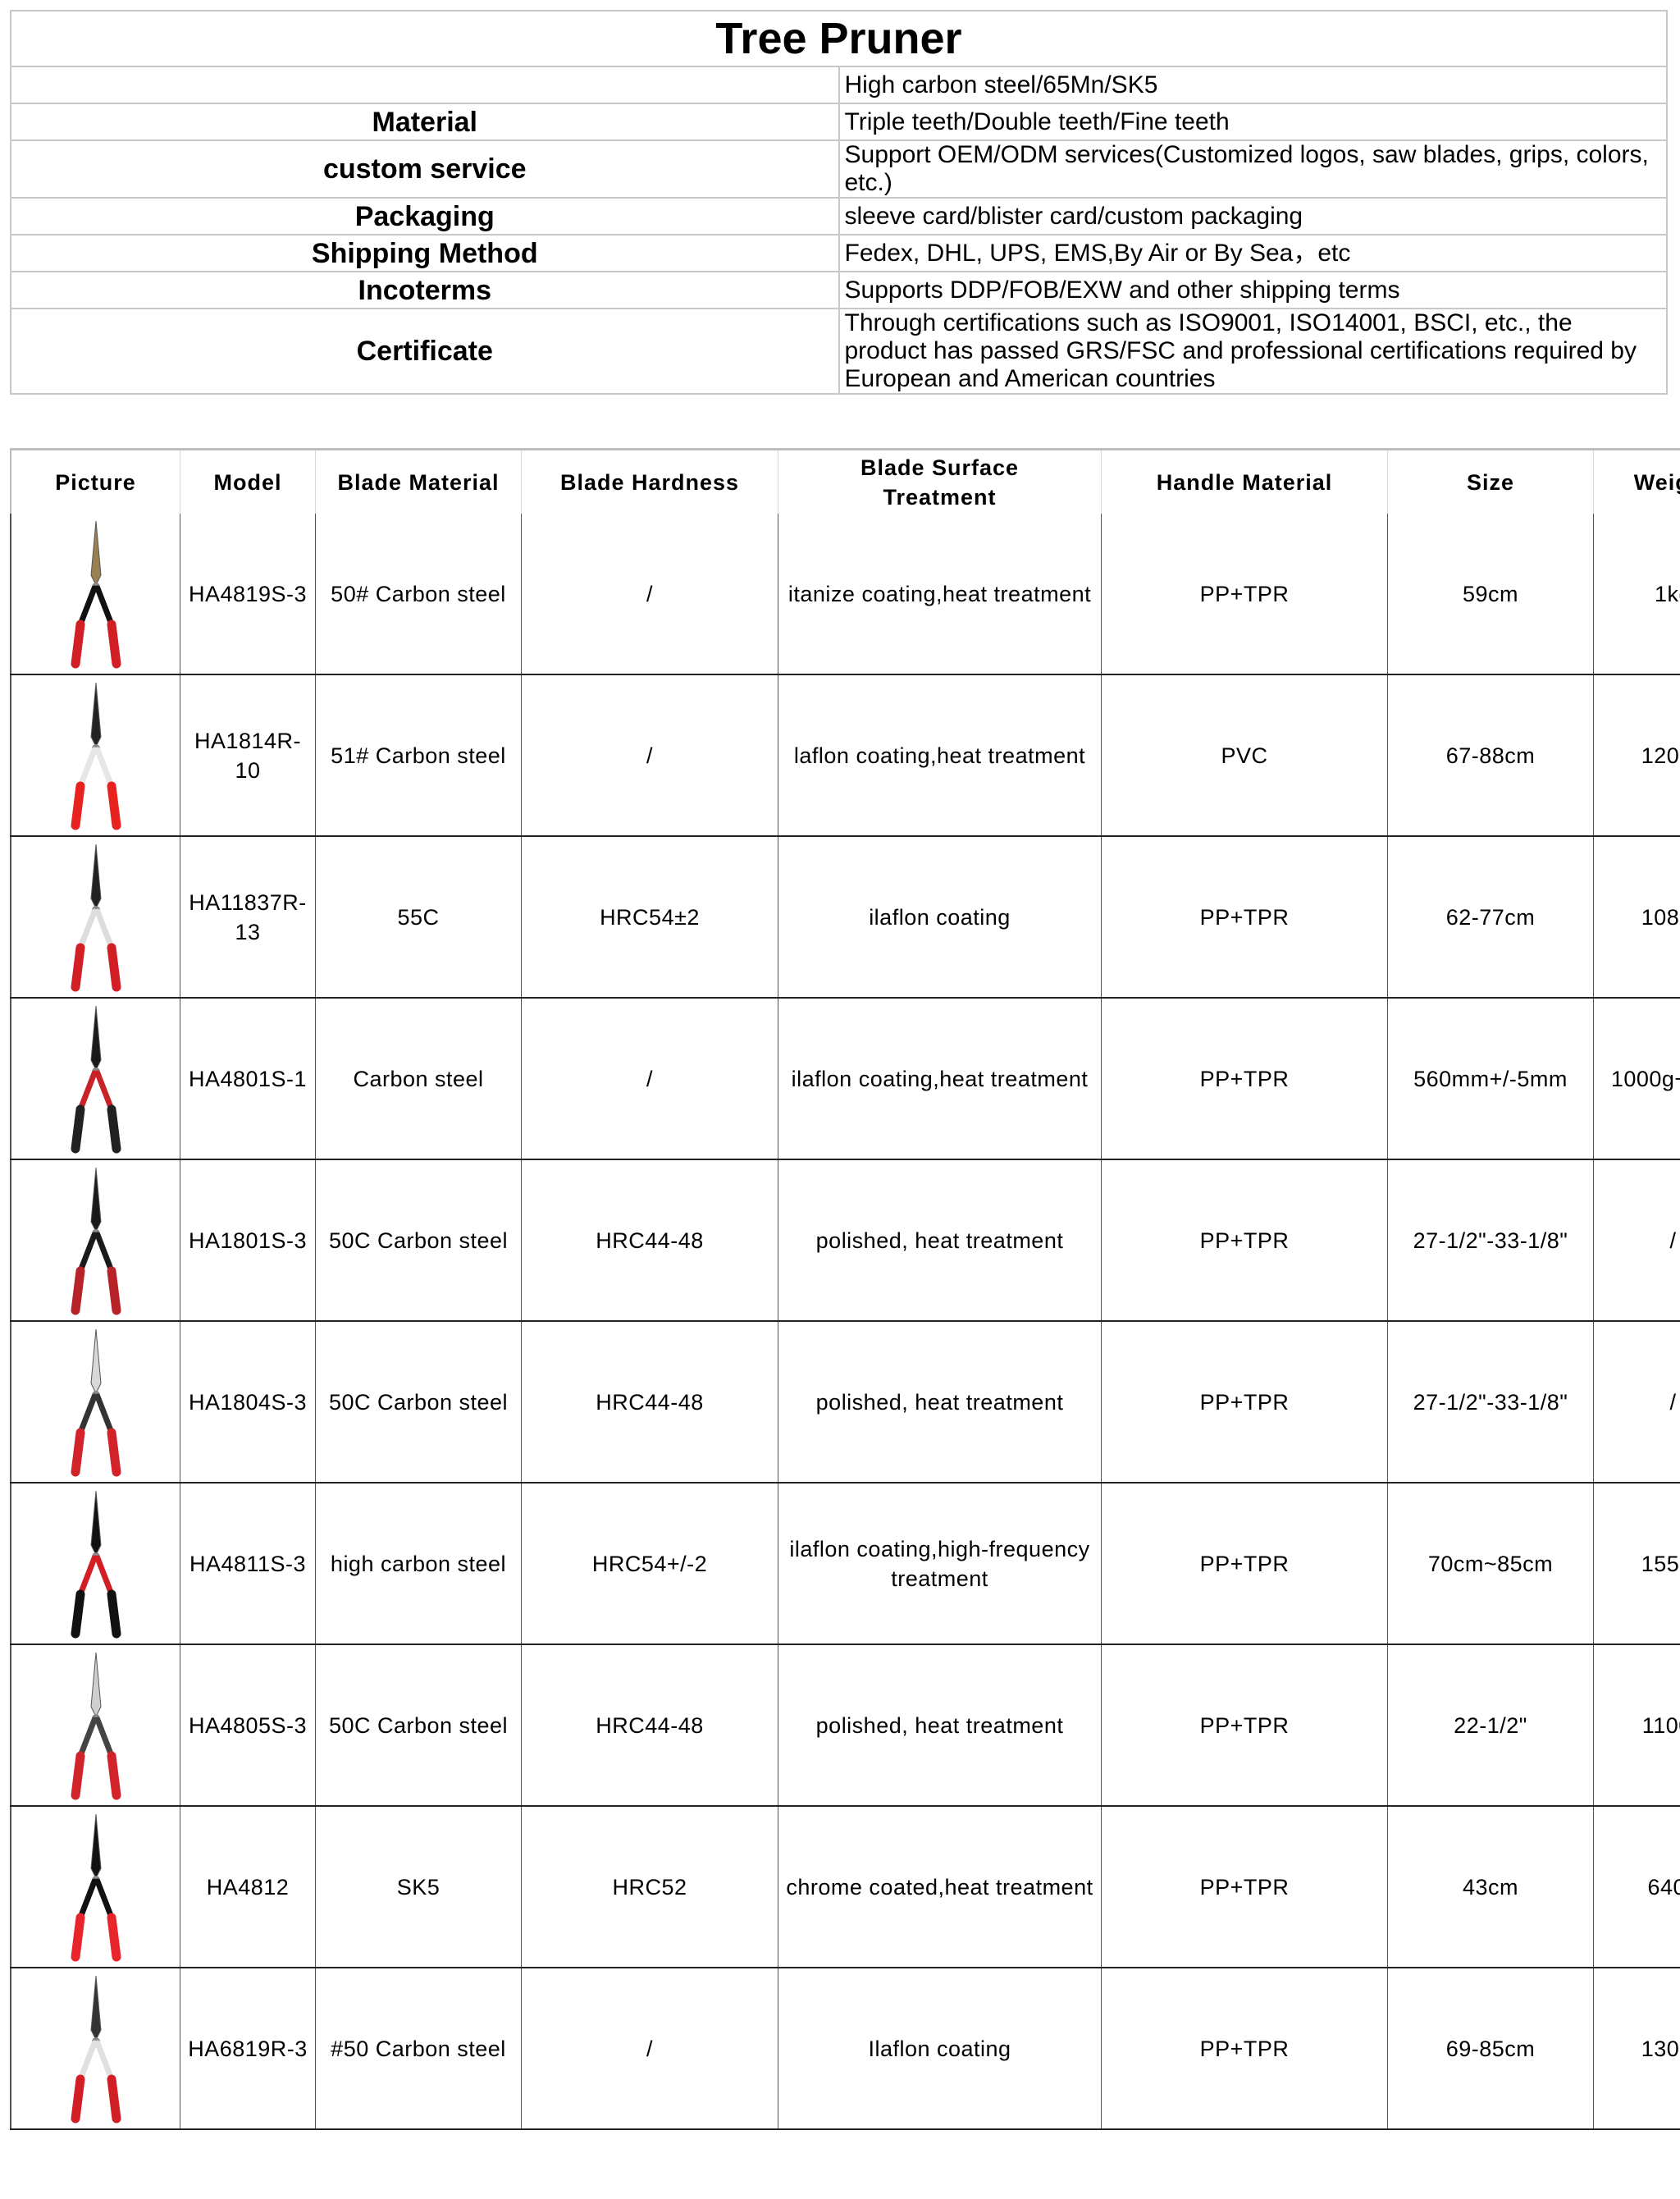  What do you see at coordinates (1637, 2049) in the screenshot?
I see `weight-cell: 1300g` at bounding box center [1637, 2049].